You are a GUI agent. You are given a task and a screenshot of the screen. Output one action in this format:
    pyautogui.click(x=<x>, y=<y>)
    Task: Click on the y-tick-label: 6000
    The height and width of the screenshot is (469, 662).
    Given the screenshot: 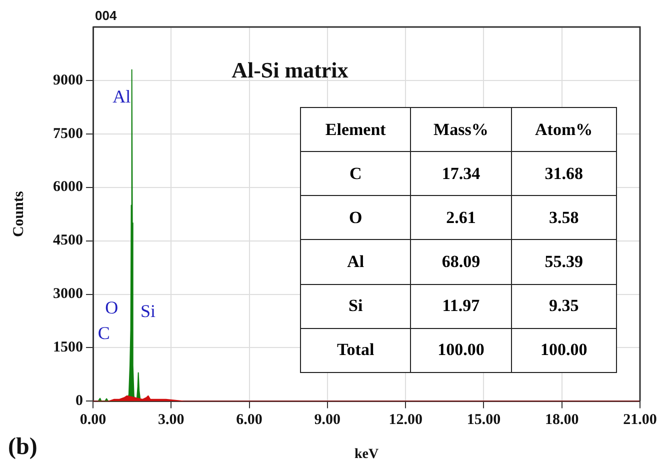 What is the action you would take?
    pyautogui.click(x=68, y=187)
    